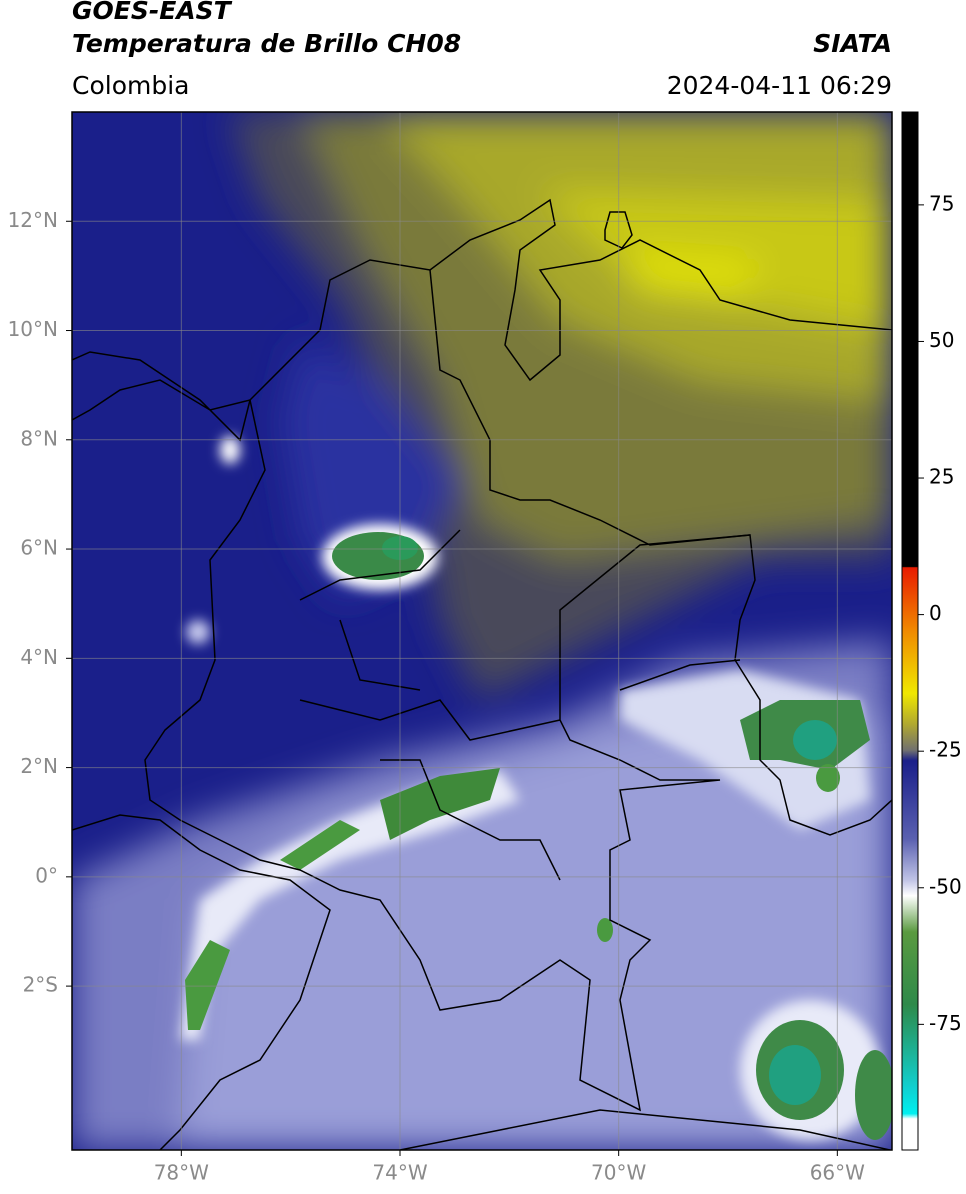 The image size is (966, 1194). I want to click on y-tick-label: 6°N, so click(39, 548).